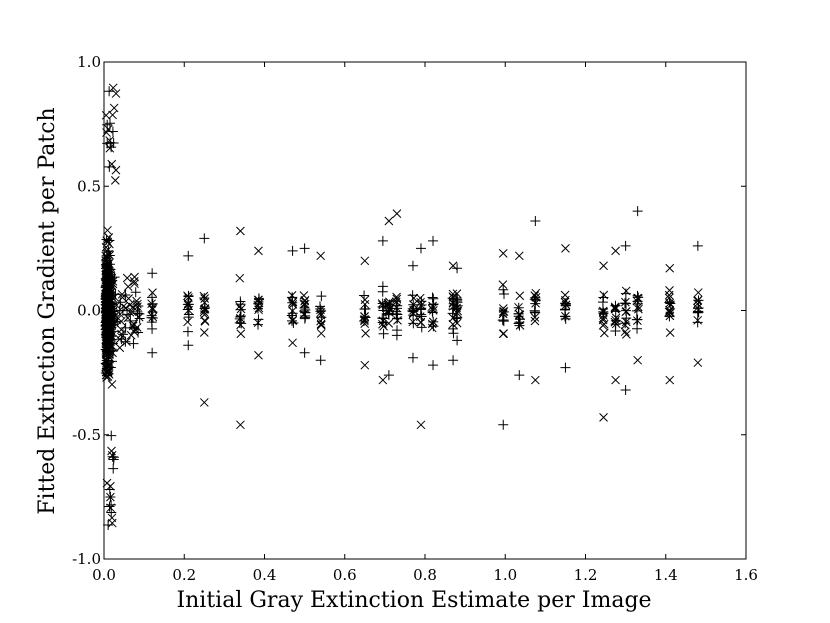 Image resolution: width=830 pixels, height=623 pixels. I want to click on y-tick-label: 0.0, so click(89, 311).